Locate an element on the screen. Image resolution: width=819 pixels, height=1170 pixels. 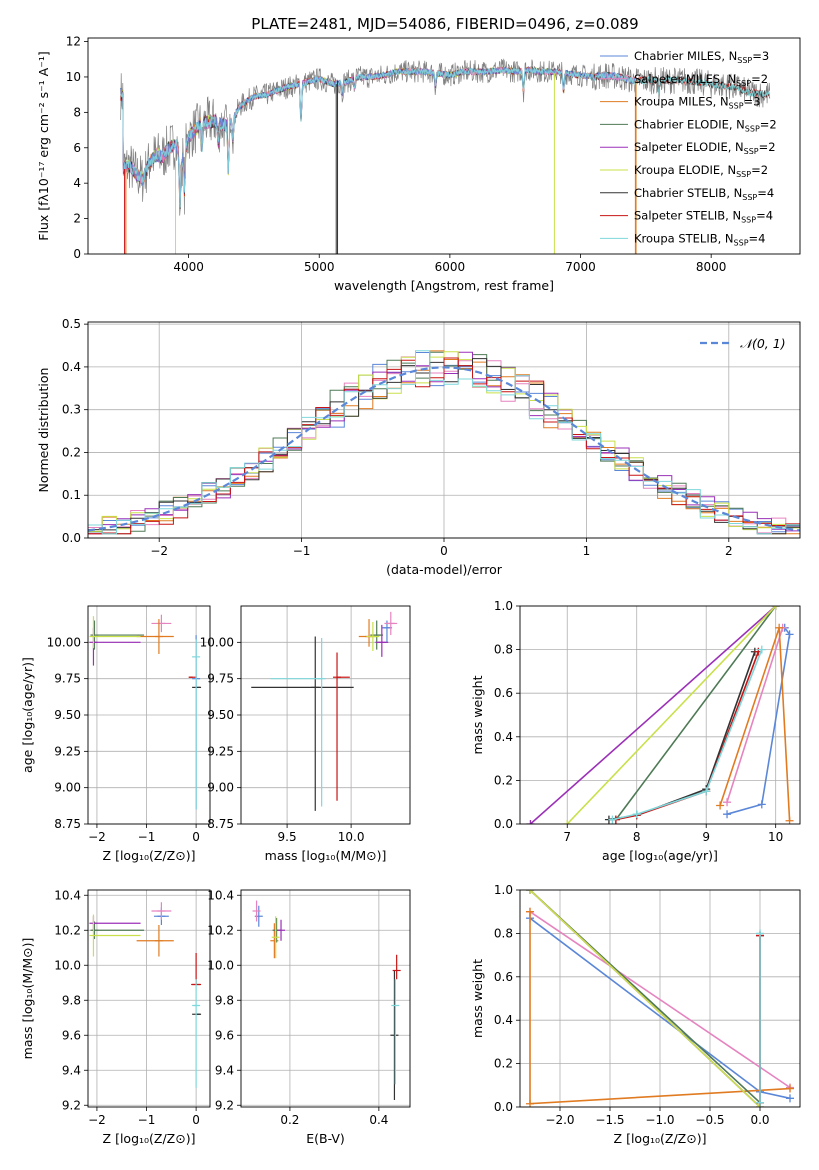
legend-entry: Salpeter MILES, NSSP=2 is located at coordinates (701, 80).